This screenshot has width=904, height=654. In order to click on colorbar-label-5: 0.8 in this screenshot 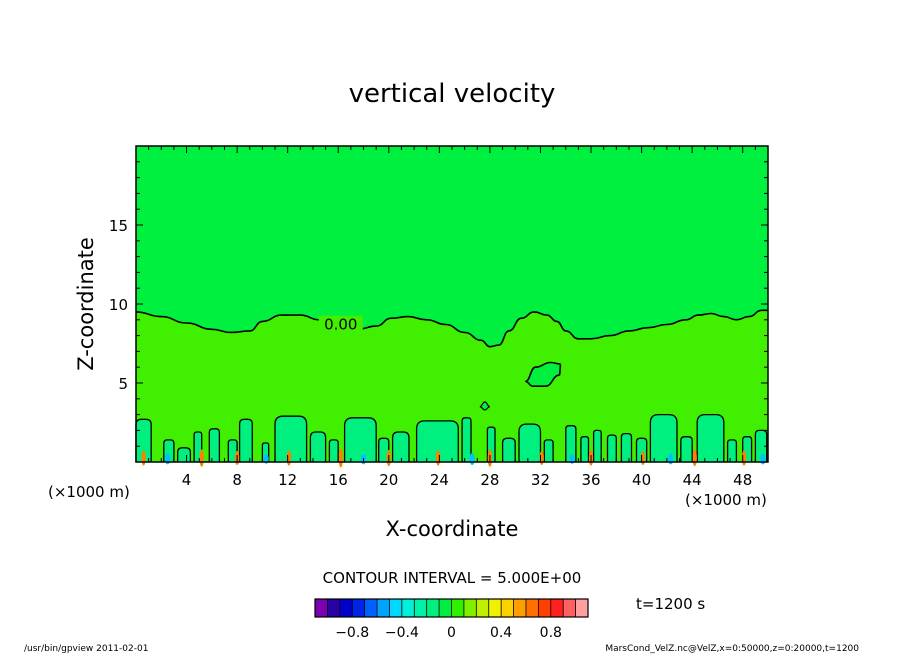, I will do `click(551, 633)`.